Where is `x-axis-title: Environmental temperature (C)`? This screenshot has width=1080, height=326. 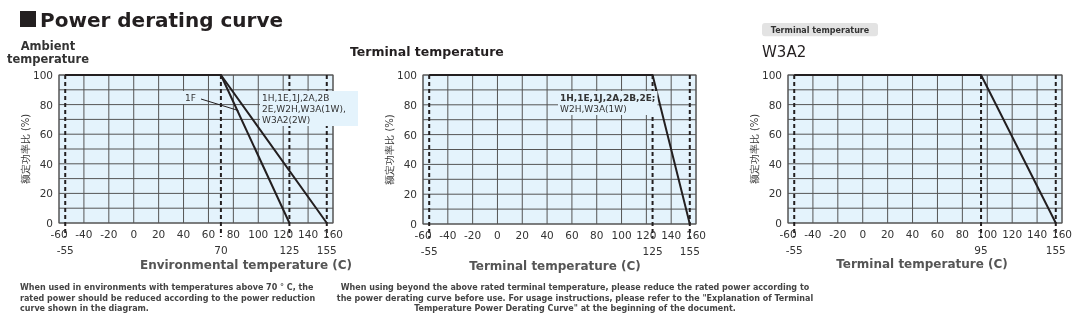
x-axis-title: Environmental temperature (C) is located at coordinates (246, 265).